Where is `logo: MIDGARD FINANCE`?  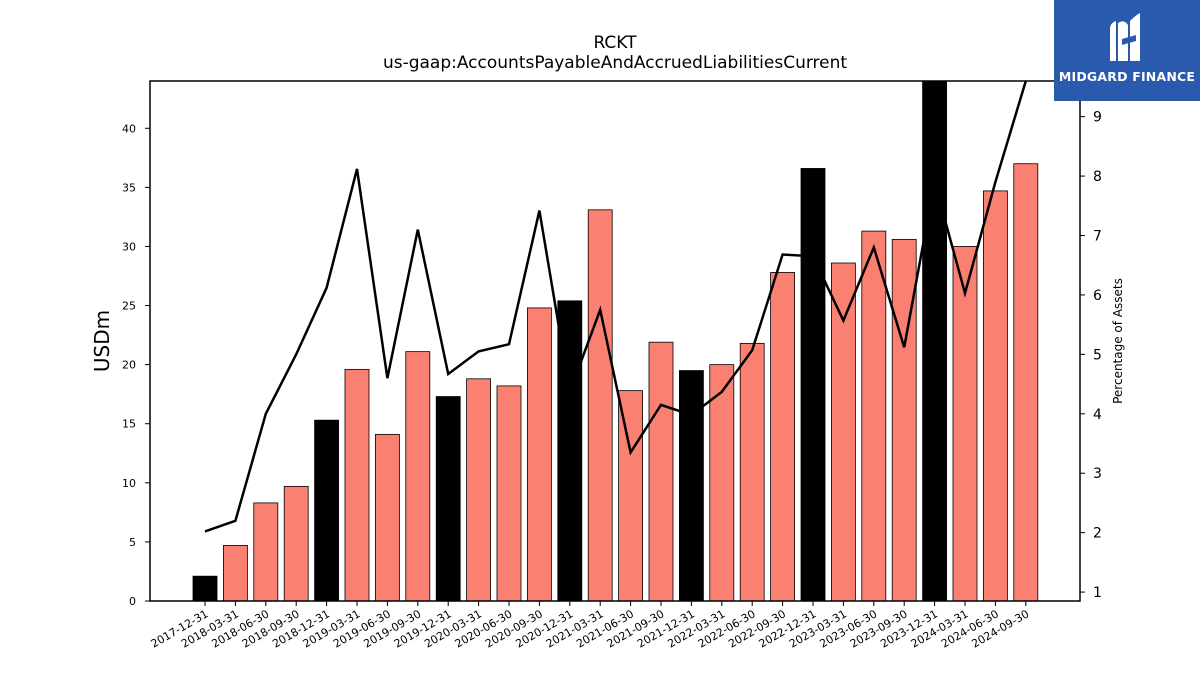
logo: MIDGARD FINANCE is located at coordinates (1127, 50).